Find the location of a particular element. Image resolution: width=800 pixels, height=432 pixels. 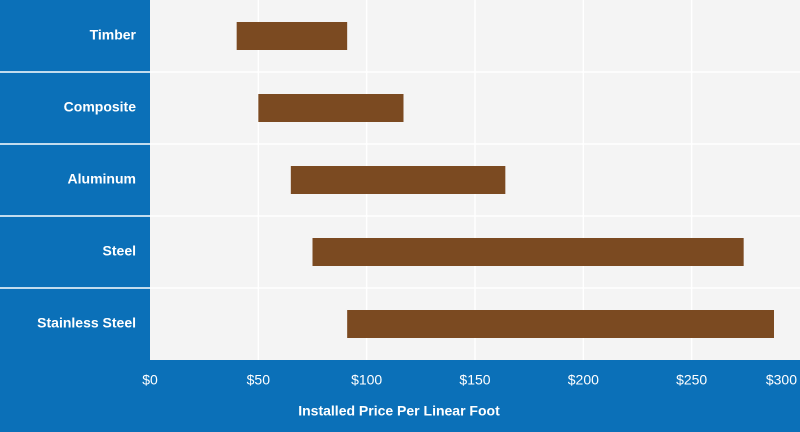

x-tick-label: $150 is located at coordinates (474, 380).